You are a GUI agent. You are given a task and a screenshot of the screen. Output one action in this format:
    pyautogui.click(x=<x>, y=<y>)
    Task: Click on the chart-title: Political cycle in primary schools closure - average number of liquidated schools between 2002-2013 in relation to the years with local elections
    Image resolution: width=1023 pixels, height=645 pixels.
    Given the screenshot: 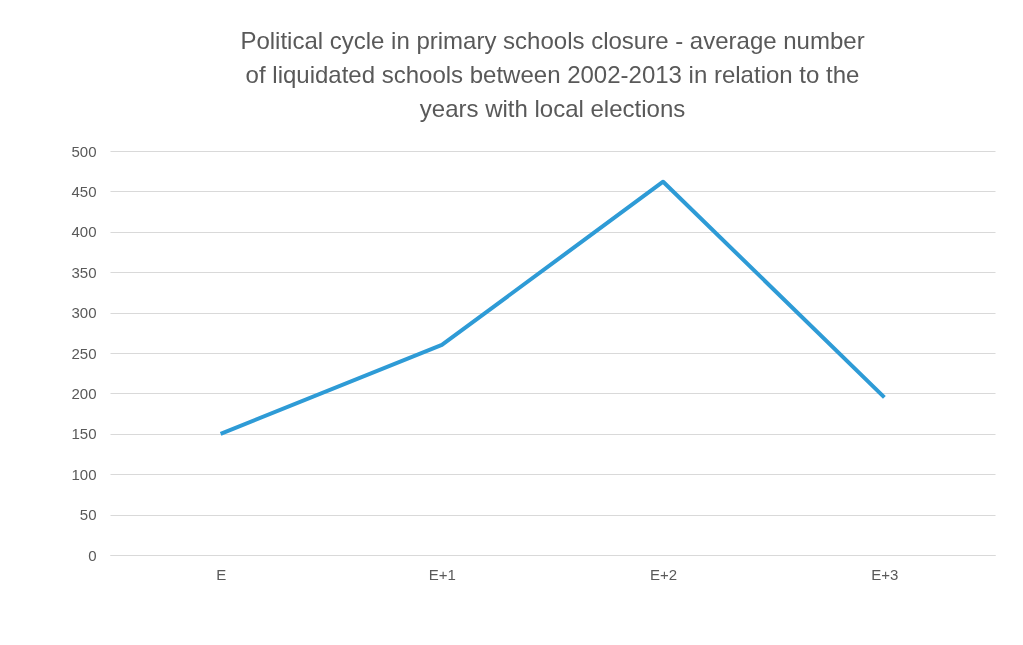 What is the action you would take?
    pyautogui.click(x=552, y=74)
    